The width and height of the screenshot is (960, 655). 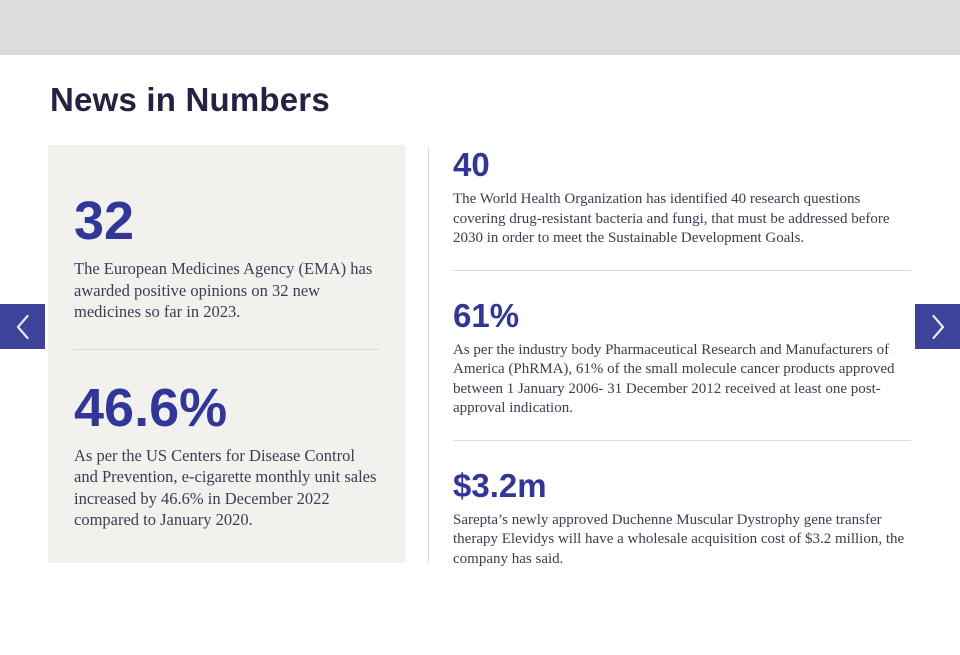 What do you see at coordinates (471, 164) in the screenshot?
I see `stat-value: 40` at bounding box center [471, 164].